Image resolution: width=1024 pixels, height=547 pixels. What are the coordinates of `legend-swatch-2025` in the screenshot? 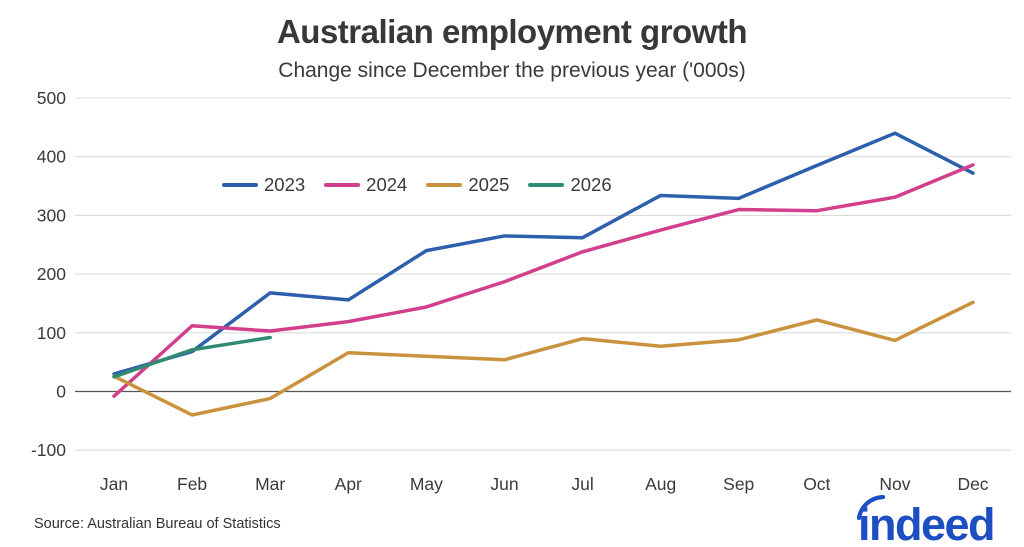 It's located at (444, 185).